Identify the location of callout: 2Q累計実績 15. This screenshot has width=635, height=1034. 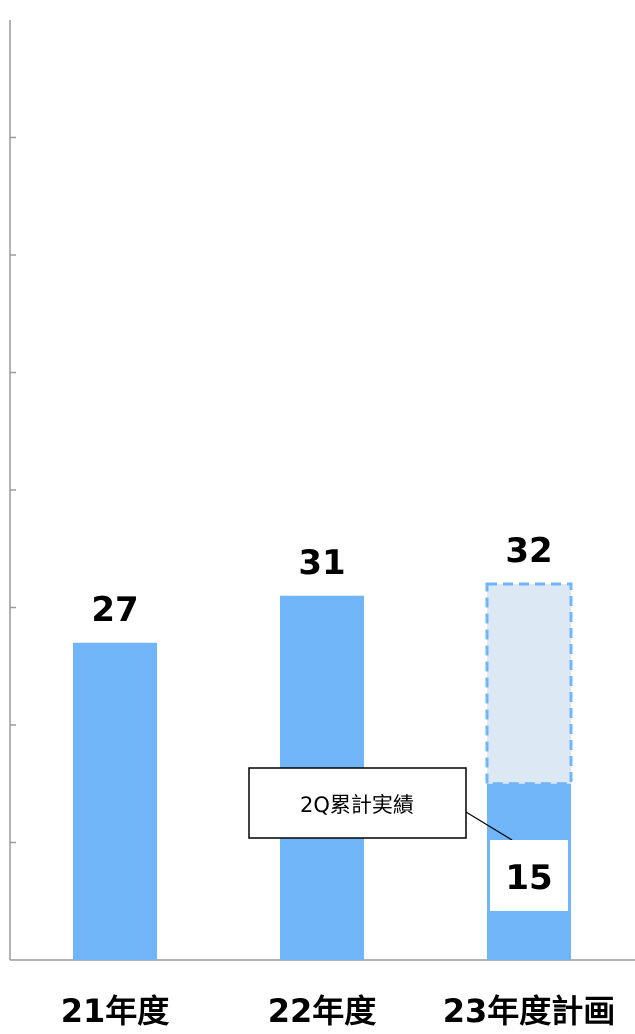
(408, 839).